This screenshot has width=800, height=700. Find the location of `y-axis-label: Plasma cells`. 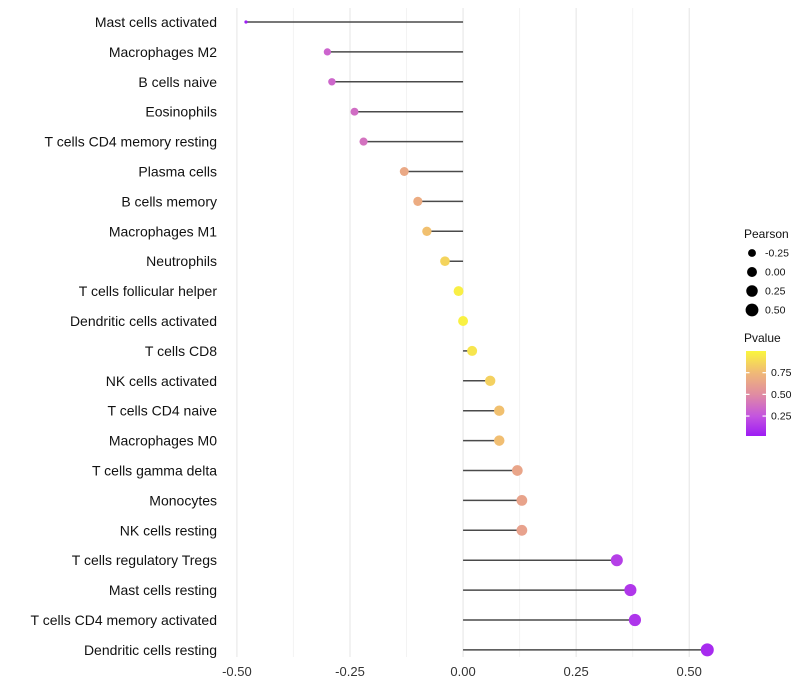

y-axis-label: Plasma cells is located at coordinates (177, 172).